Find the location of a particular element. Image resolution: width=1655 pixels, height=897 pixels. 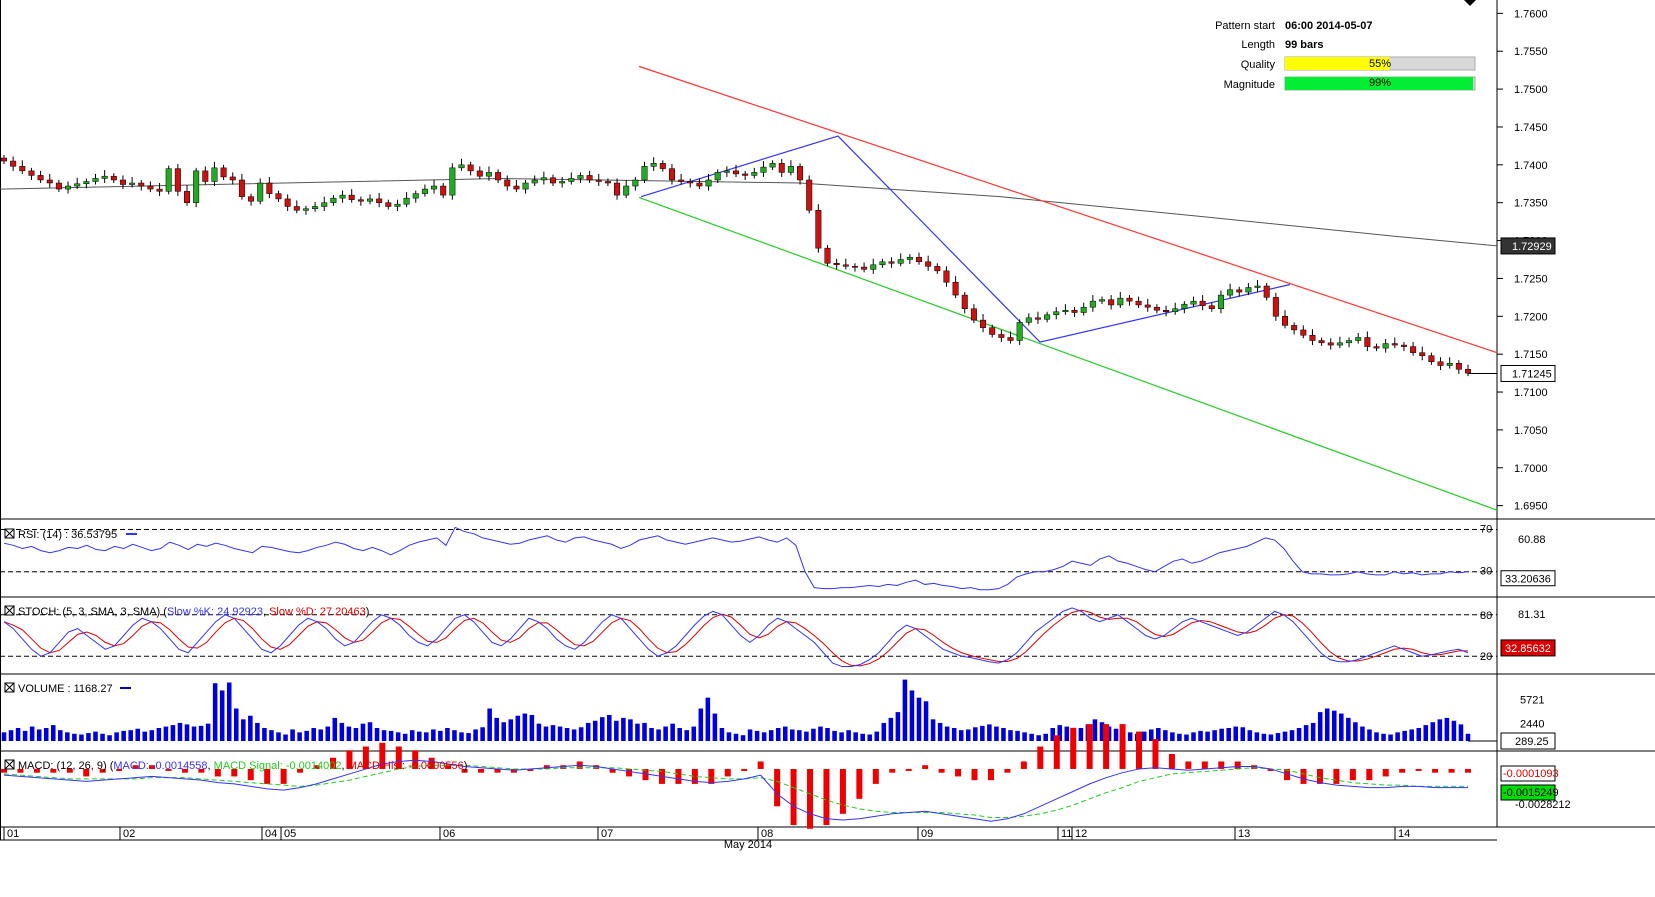

volume-panel is located at coordinates (749, 710).